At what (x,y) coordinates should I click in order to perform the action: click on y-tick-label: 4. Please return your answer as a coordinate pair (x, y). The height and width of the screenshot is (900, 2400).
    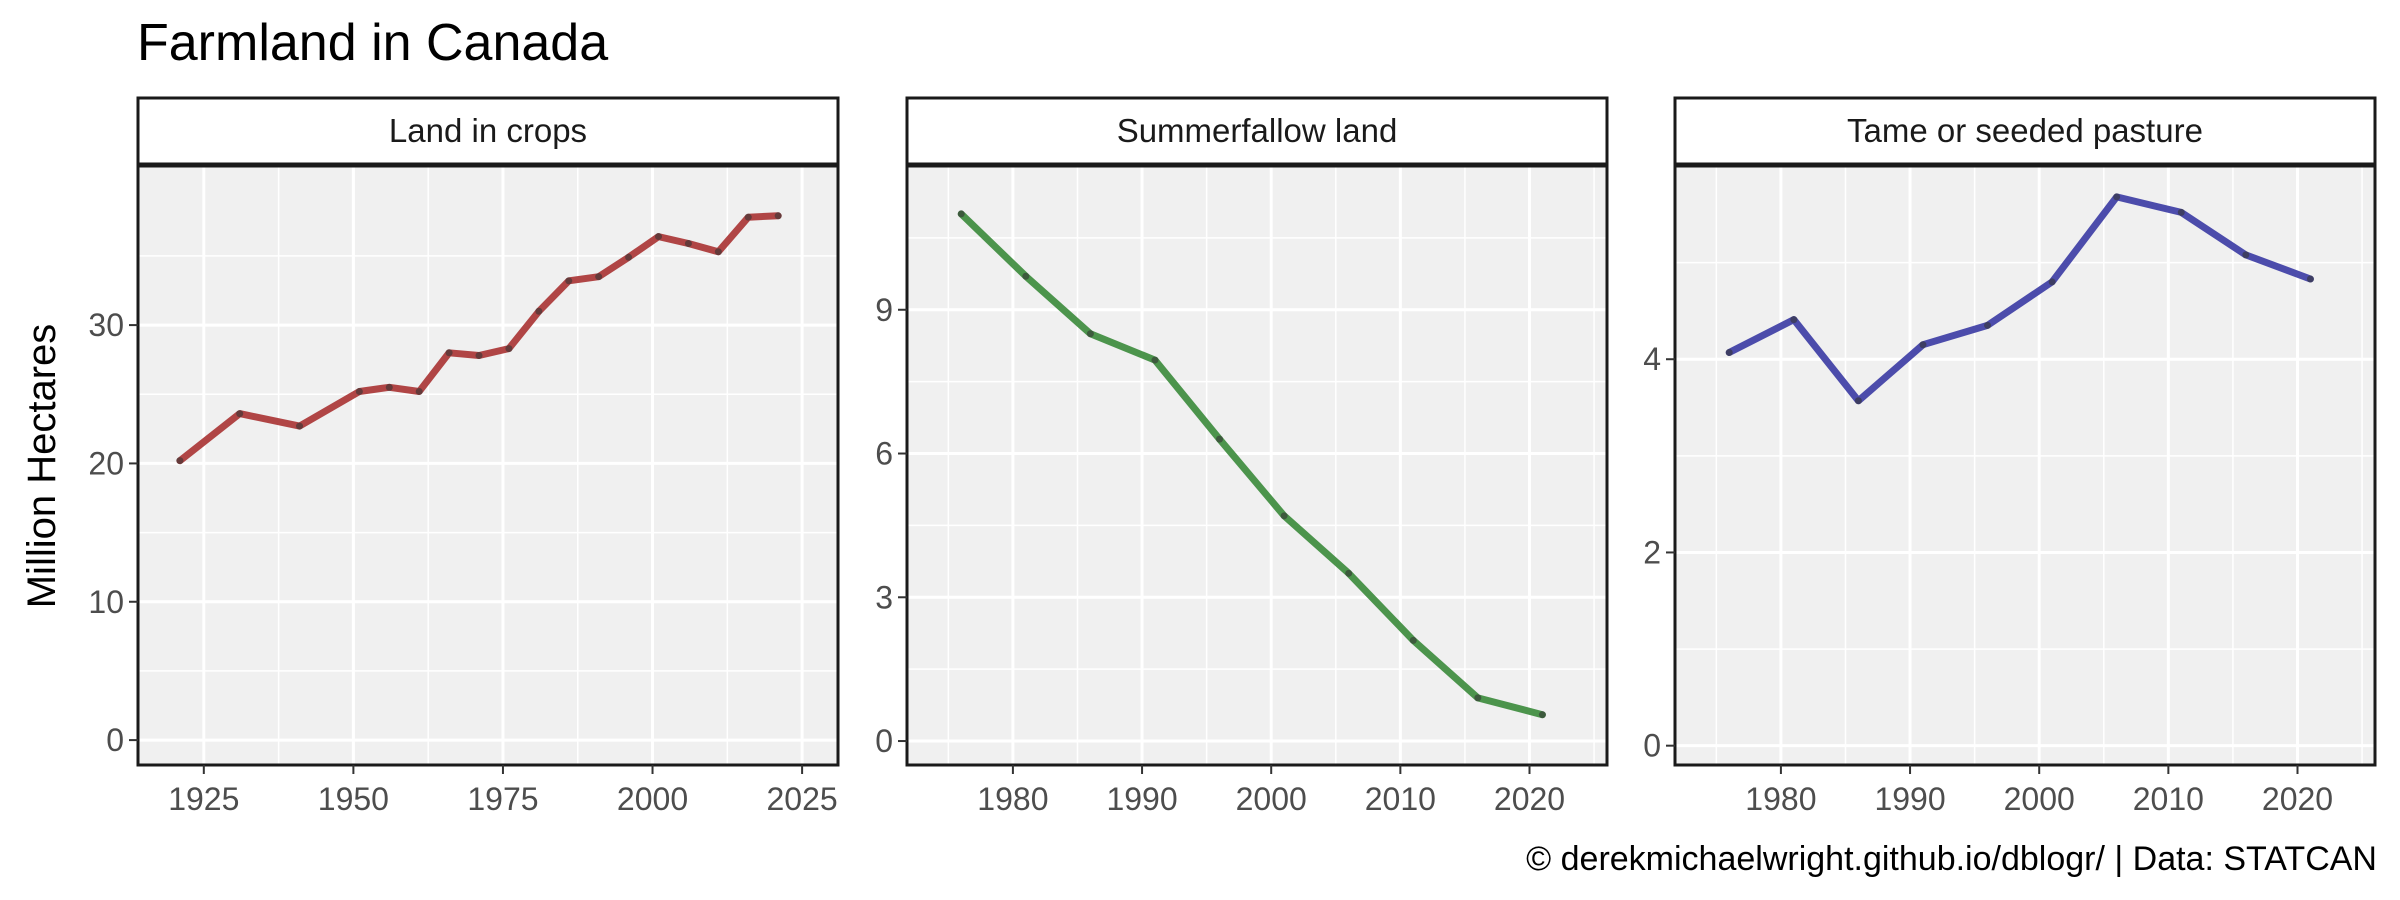
    Looking at the image, I should click on (1652, 359).